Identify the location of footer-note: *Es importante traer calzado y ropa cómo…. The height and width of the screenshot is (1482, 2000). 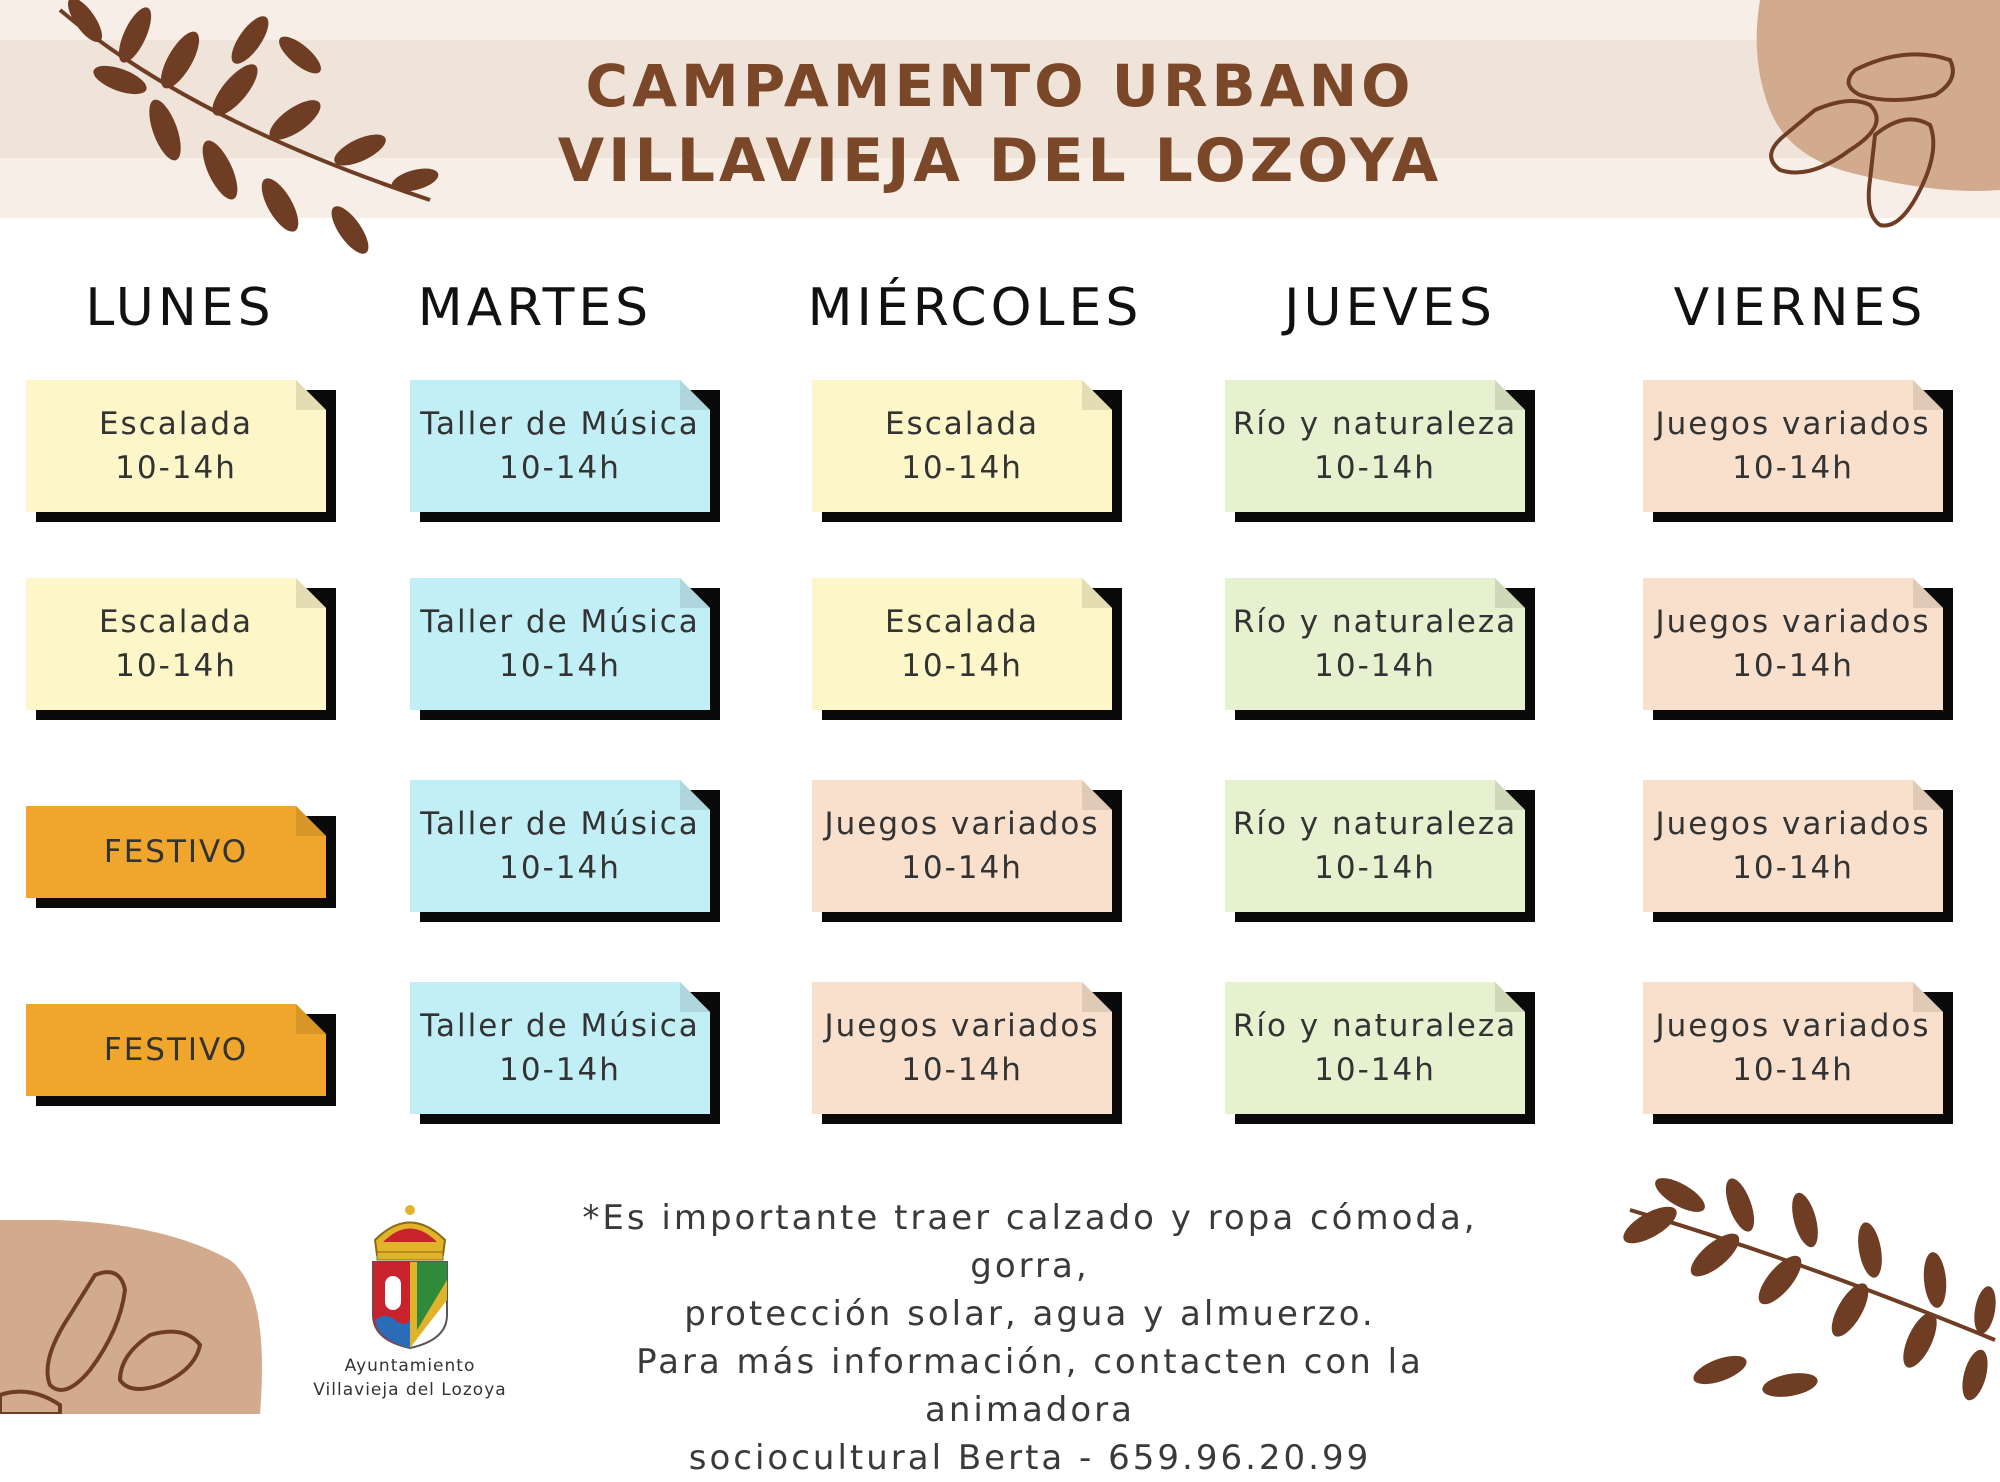
(1030, 1338).